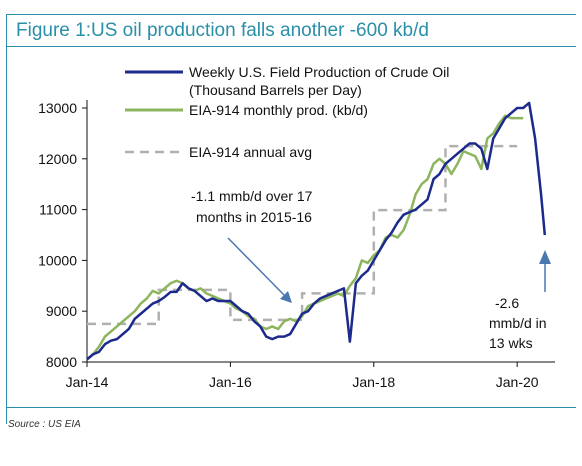  What do you see at coordinates (254, 217) in the screenshot?
I see `annotation-2015-16-line2: months in 2015-16` at bounding box center [254, 217].